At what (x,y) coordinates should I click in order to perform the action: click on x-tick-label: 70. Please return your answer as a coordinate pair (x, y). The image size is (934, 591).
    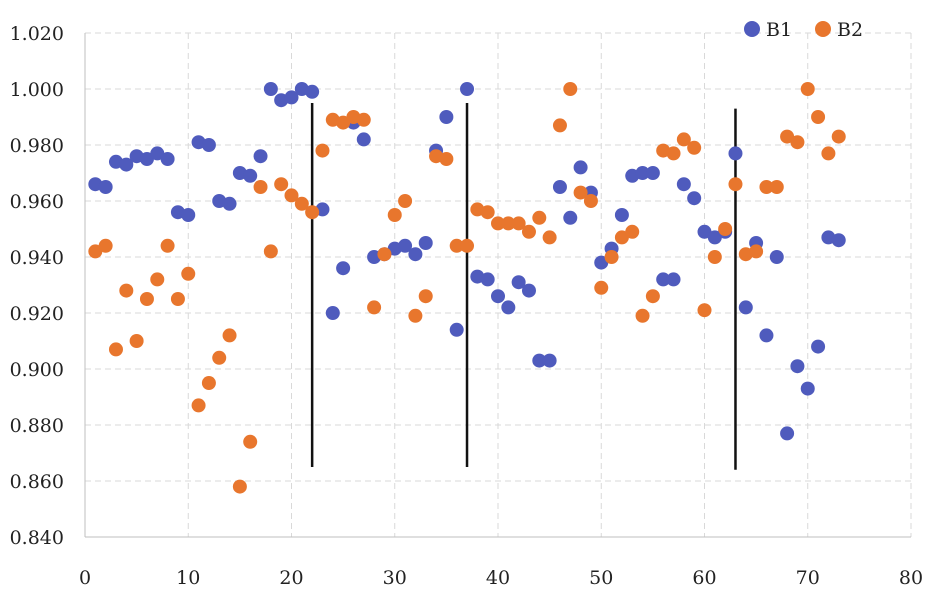
    Looking at the image, I should click on (808, 578).